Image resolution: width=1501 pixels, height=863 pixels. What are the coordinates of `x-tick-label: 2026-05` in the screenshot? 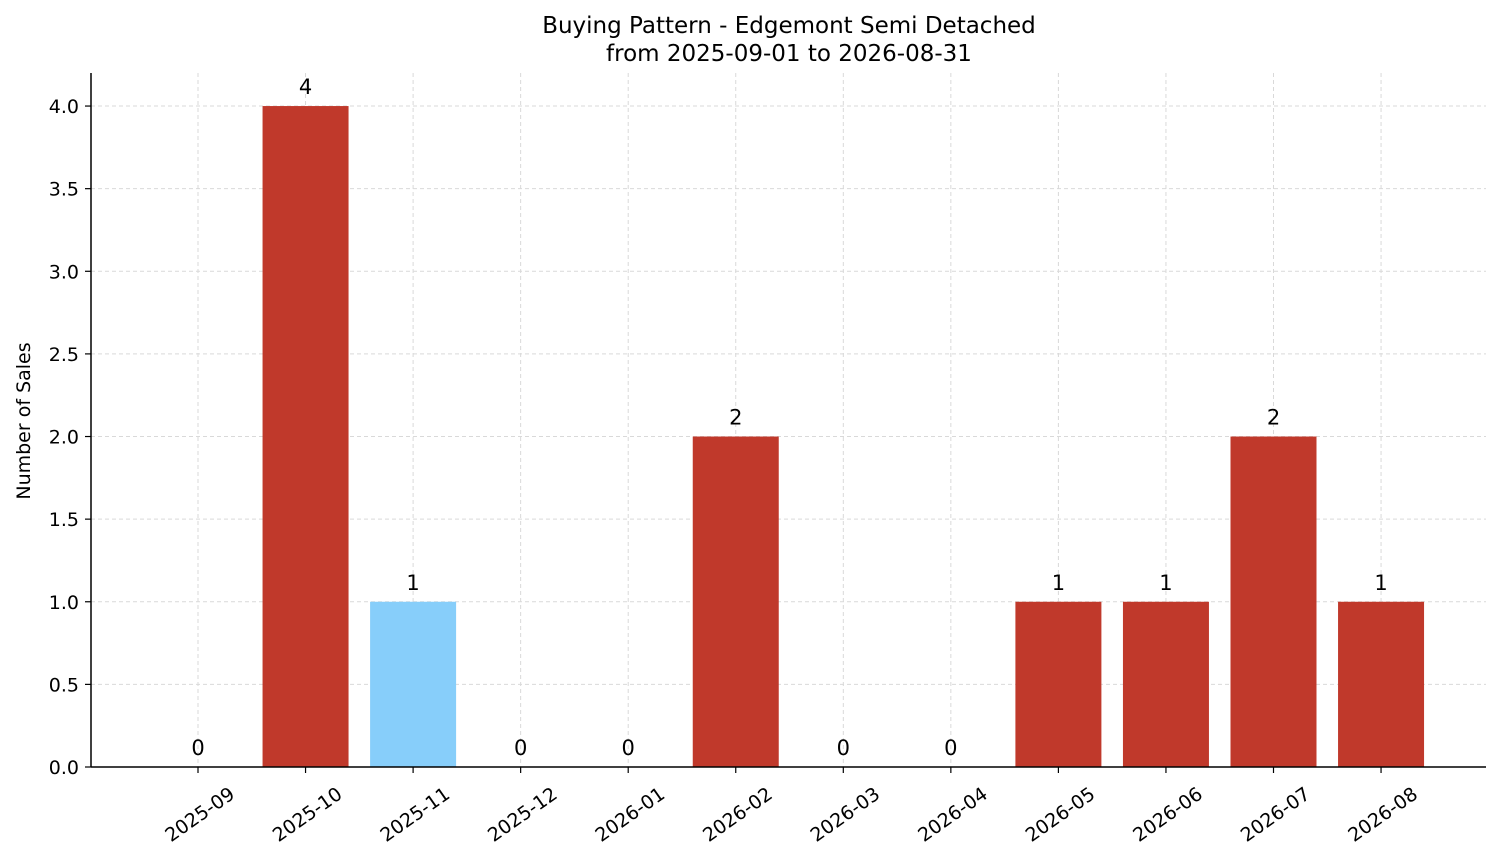 It's located at (1061, 815).